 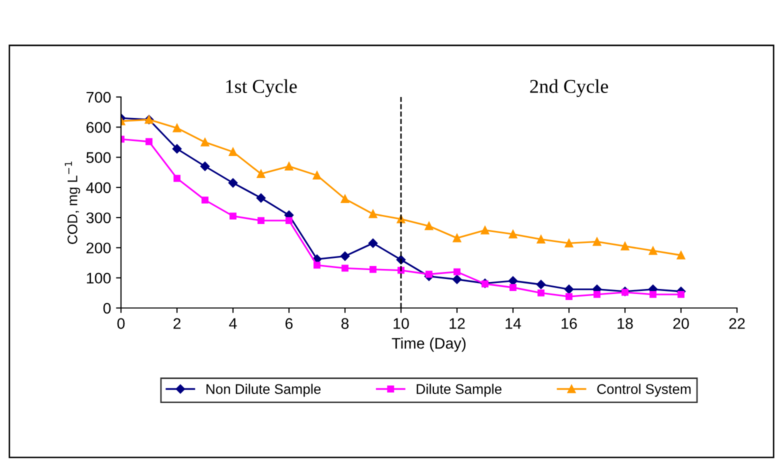 I want to click on y-tick-label: 400, so click(x=98, y=188).